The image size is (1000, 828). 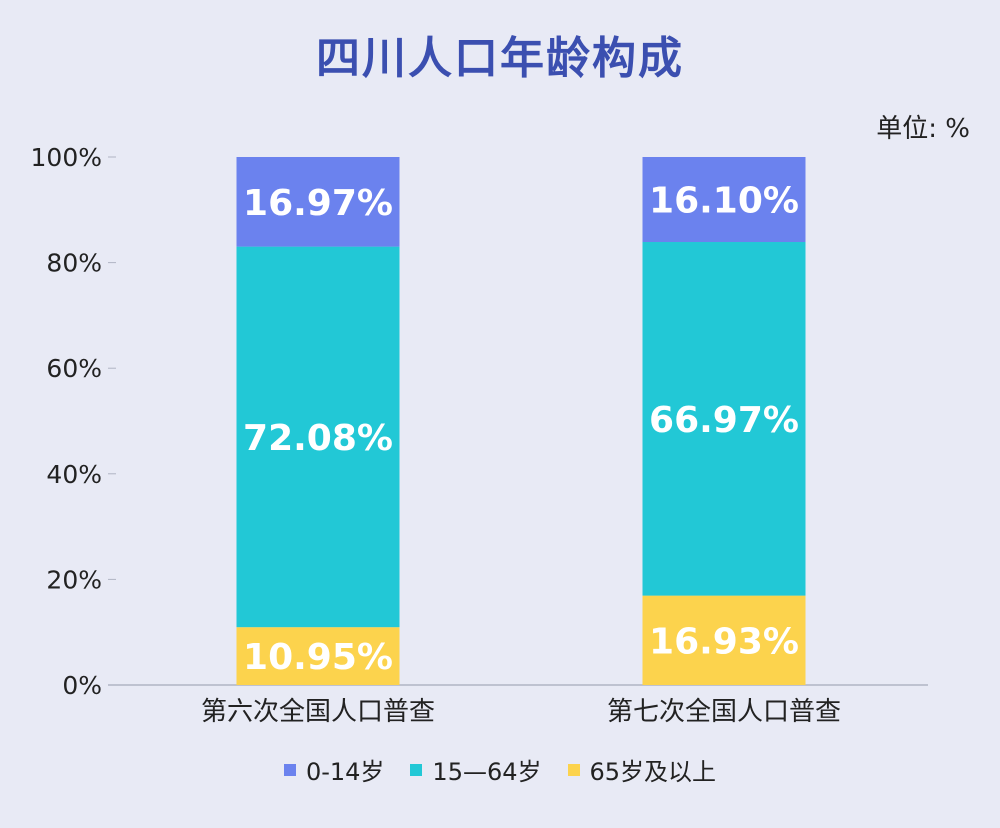 I want to click on data-label: 16.10%, so click(x=724, y=201).